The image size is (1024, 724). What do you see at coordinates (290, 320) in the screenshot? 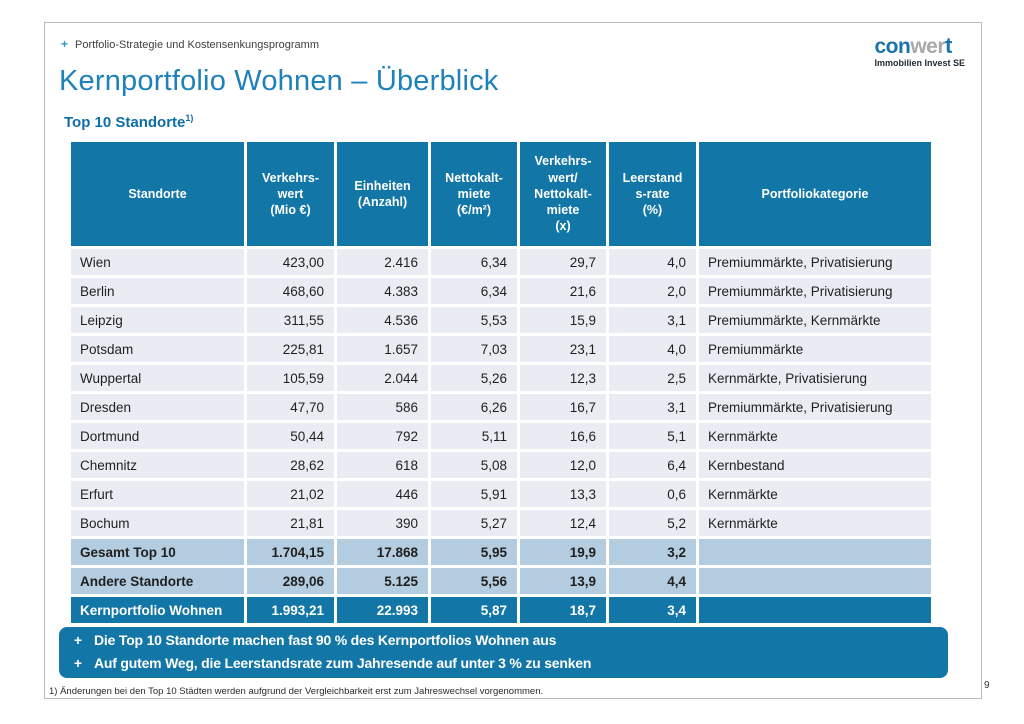
I see `value-cell: 311,55` at bounding box center [290, 320].